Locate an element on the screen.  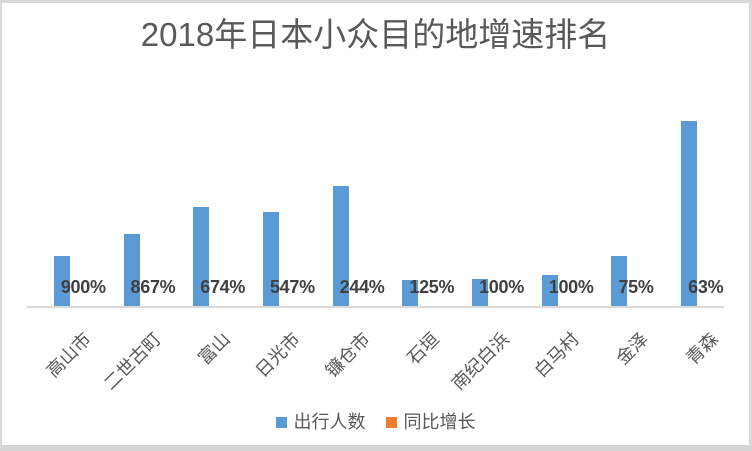
x-axis-label: 金泽 is located at coordinates (632, 348).